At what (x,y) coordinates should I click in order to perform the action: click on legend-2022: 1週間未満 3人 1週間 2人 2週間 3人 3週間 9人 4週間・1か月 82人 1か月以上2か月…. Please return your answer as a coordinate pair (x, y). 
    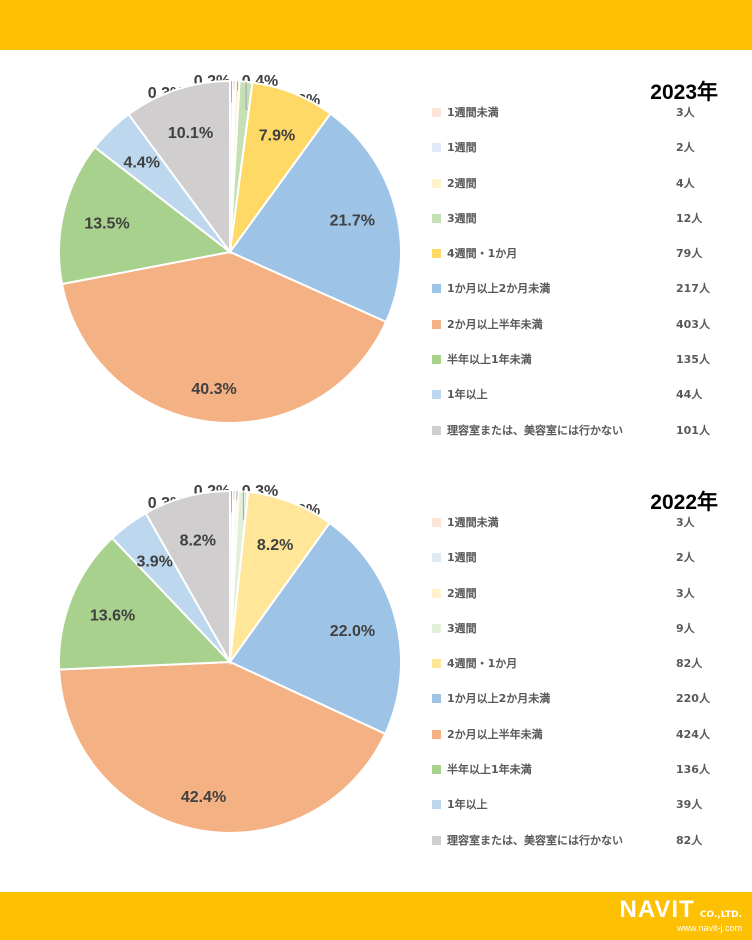
    Looking at the image, I should click on (577, 688).